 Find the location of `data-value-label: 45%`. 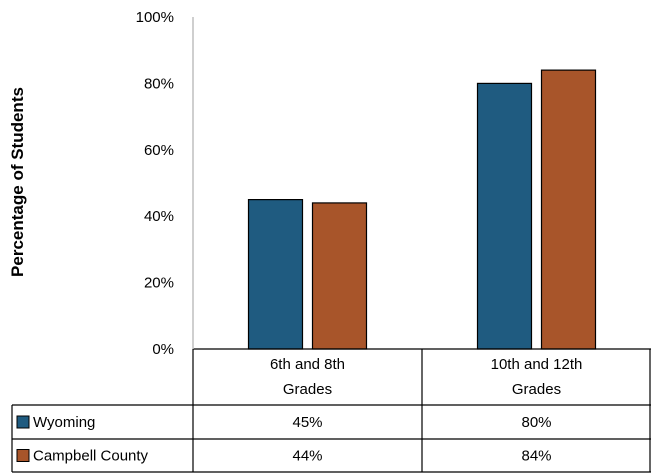

data-value-label: 45% is located at coordinates (307, 422).